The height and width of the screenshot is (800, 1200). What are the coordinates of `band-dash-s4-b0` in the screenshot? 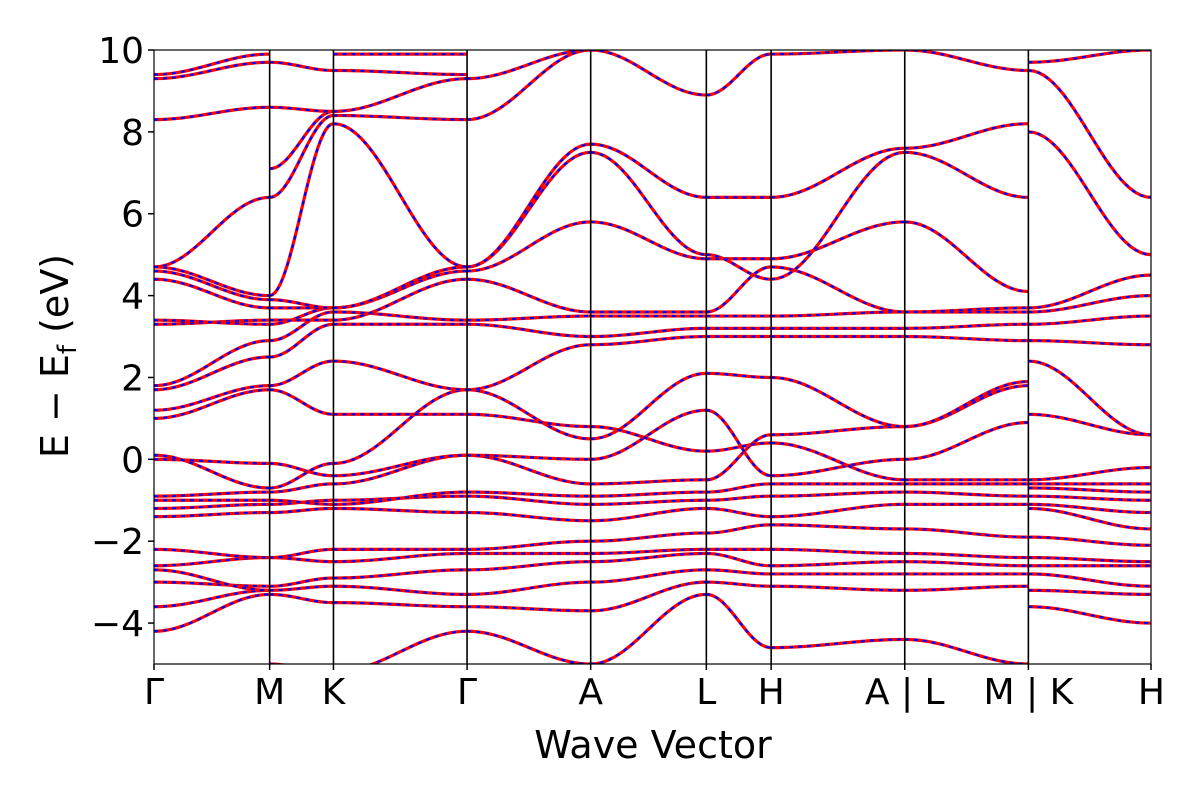 It's located at (648, 628).